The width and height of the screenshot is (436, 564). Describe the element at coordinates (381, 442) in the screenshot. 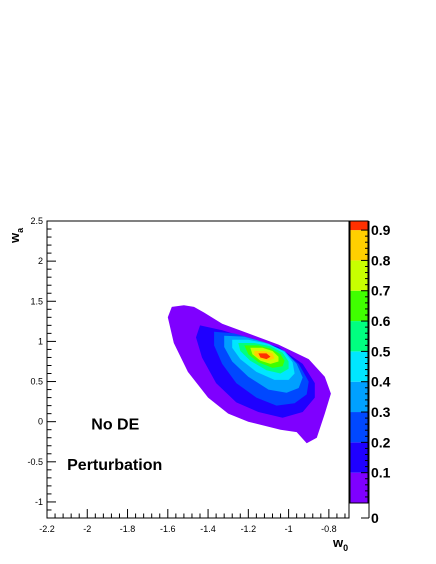

I see `colorbar-tick-label: 0.2` at that location.